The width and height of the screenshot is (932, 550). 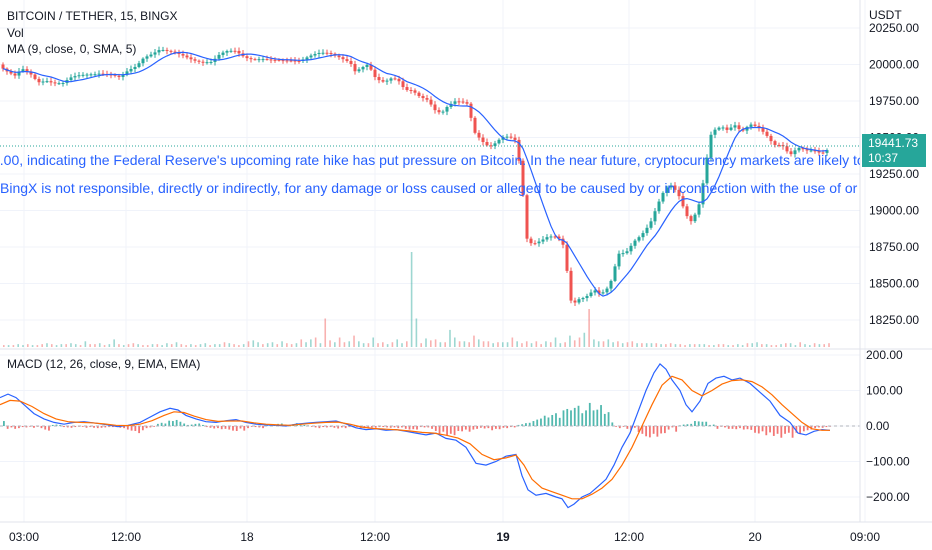 What do you see at coordinates (247, 537) in the screenshot?
I see `time-tick-label: 18` at bounding box center [247, 537].